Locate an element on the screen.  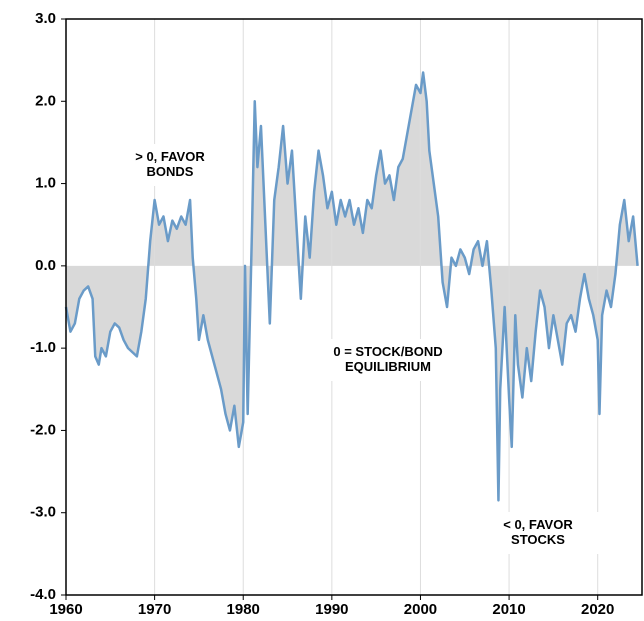
y-tick-label: -4.0 is located at coordinates (43, 594).